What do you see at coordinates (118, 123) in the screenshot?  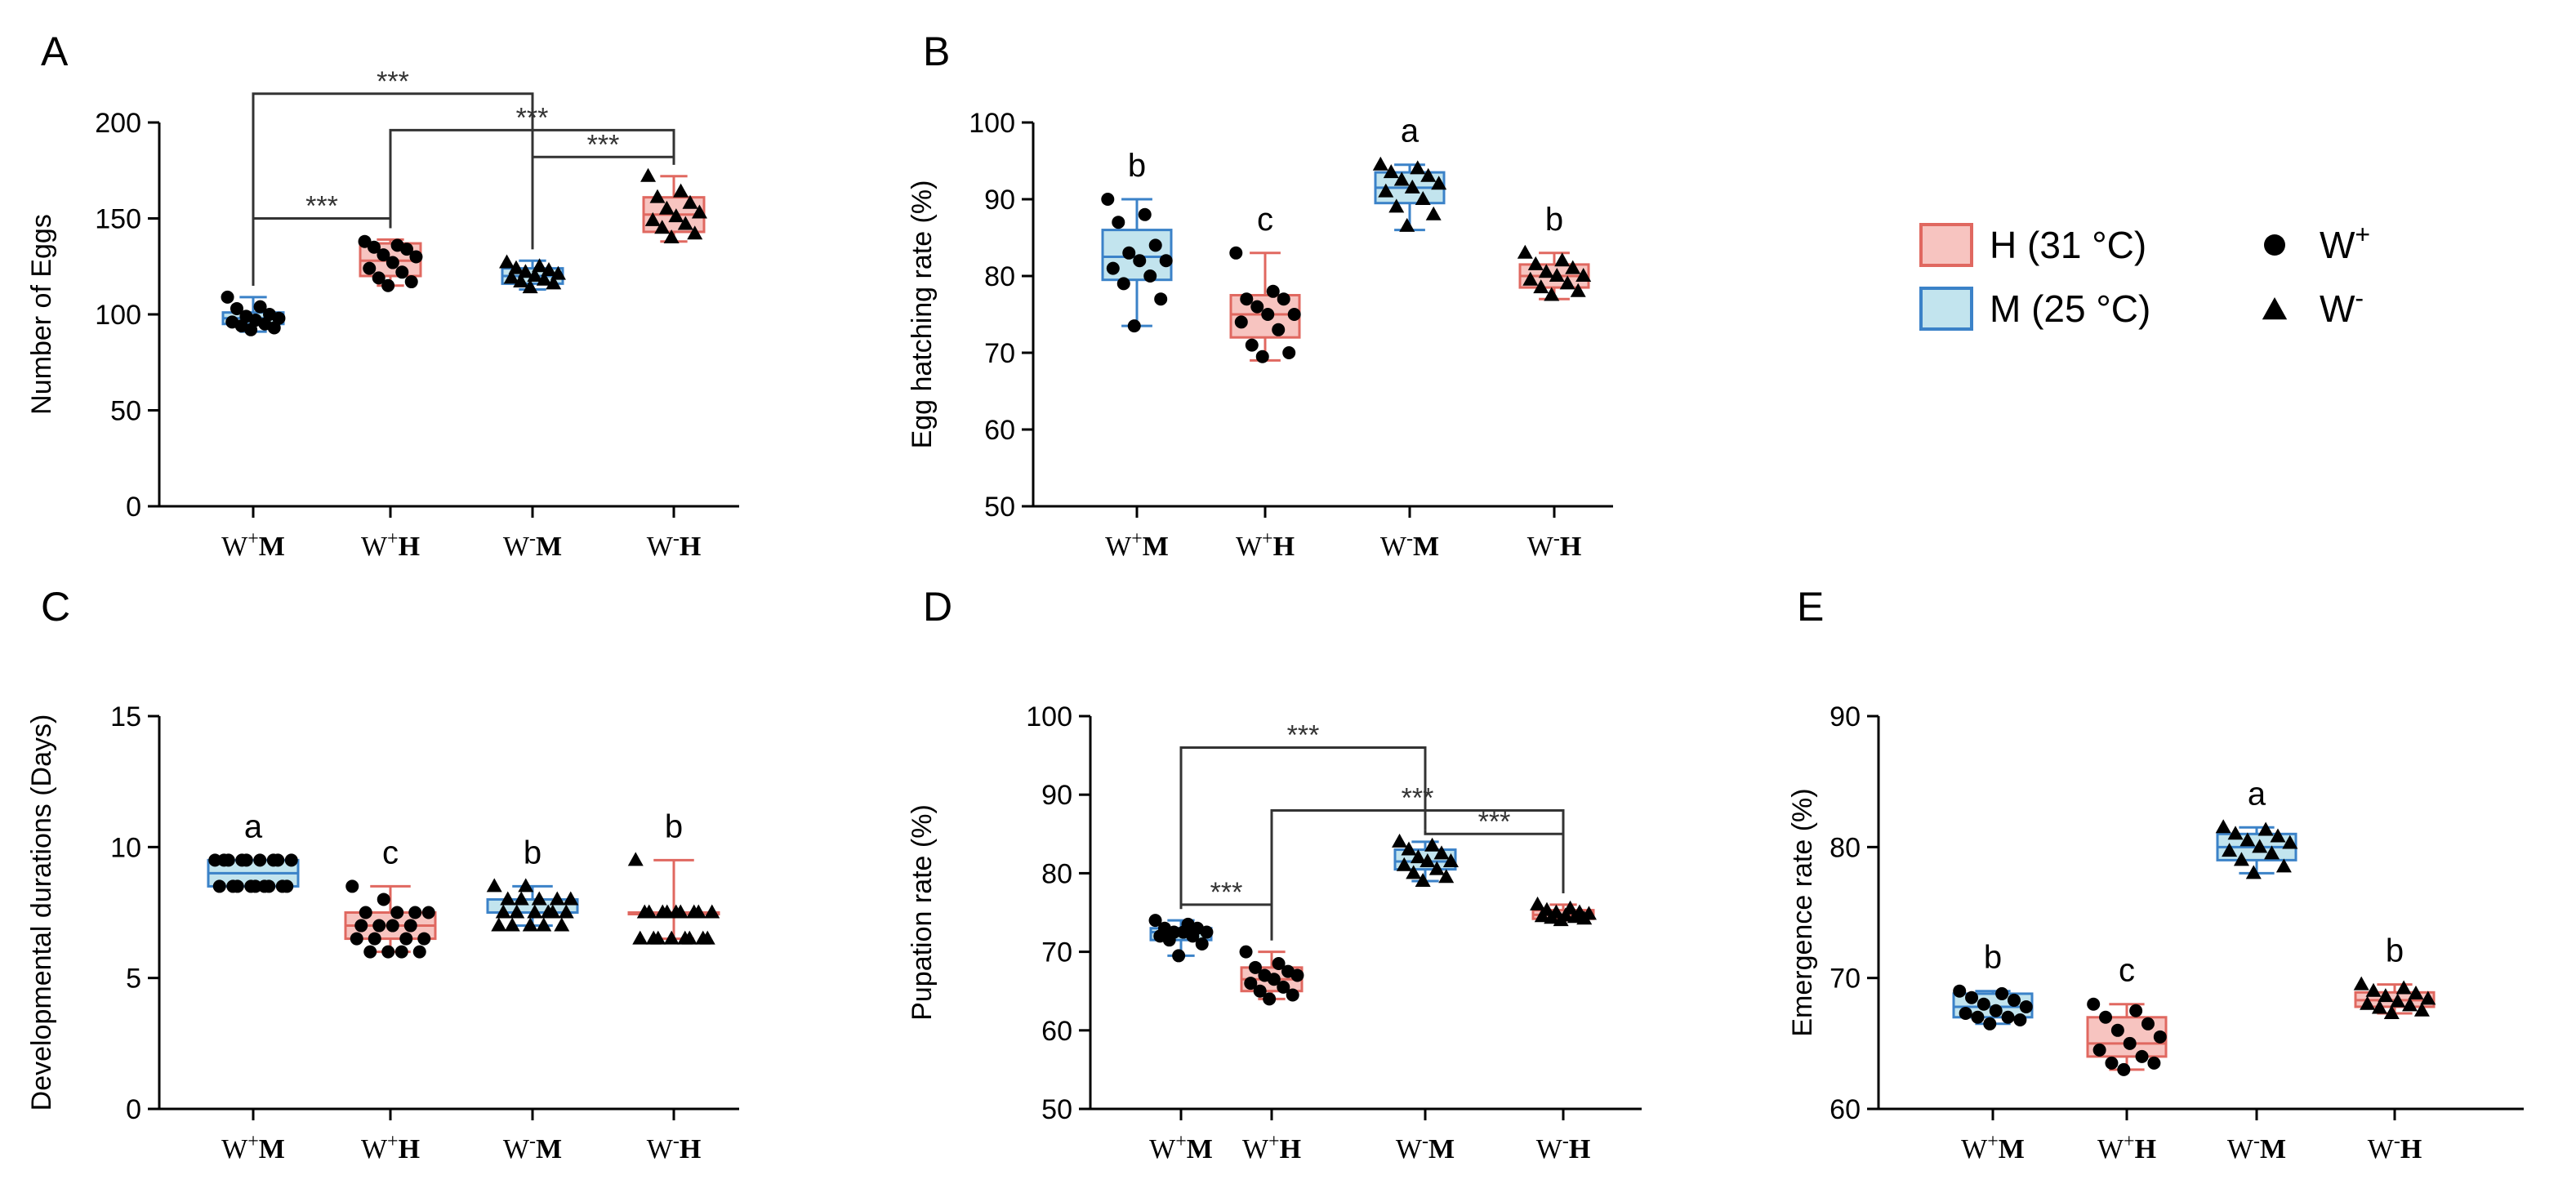 I see `y-tick-label: 200` at bounding box center [118, 123].